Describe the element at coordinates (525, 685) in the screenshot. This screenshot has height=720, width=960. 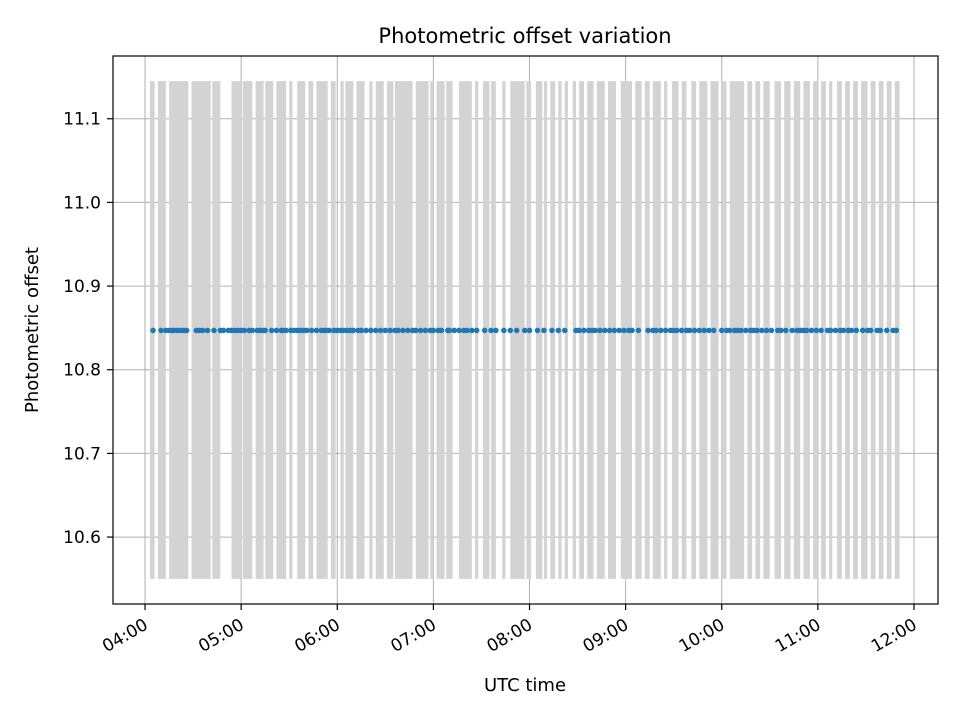
I see `x-axis-label: UTC time` at that location.